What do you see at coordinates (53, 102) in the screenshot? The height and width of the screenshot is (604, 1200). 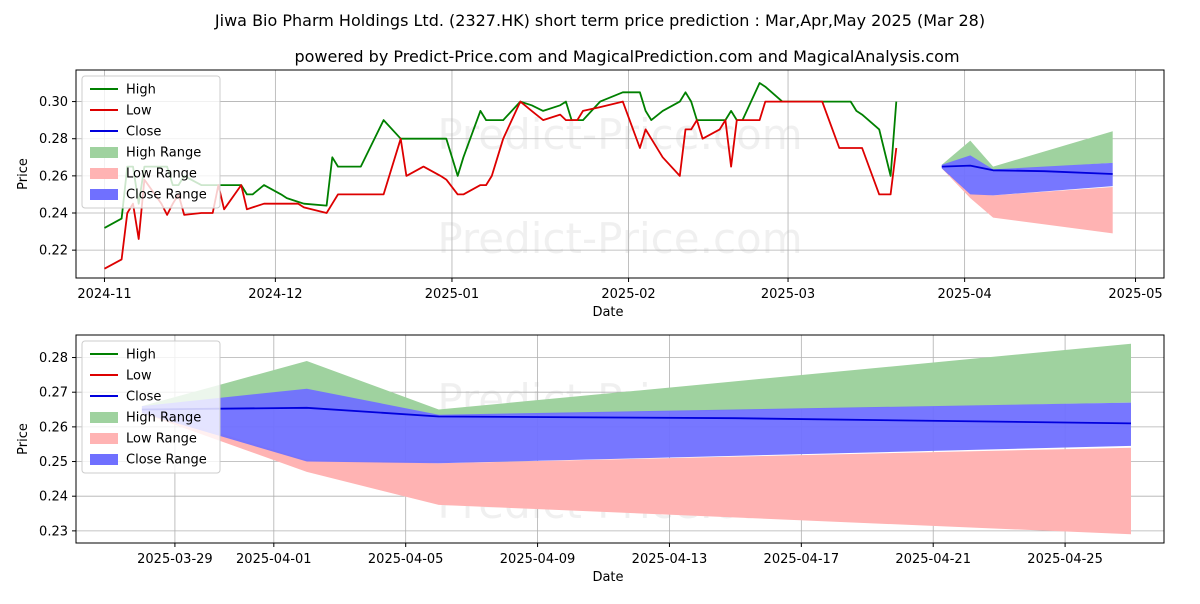 I see `y-tick-label: 0.30` at bounding box center [53, 102].